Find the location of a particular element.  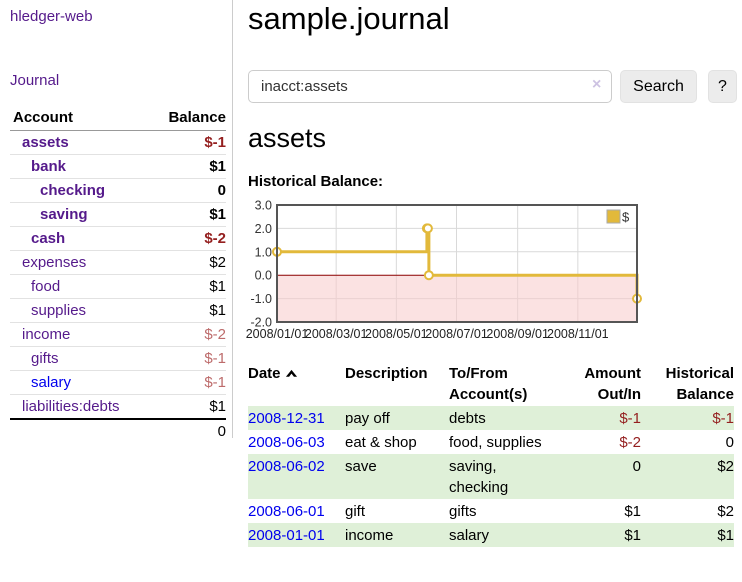

sidebar-account-link: cash is located at coordinates (48, 238).